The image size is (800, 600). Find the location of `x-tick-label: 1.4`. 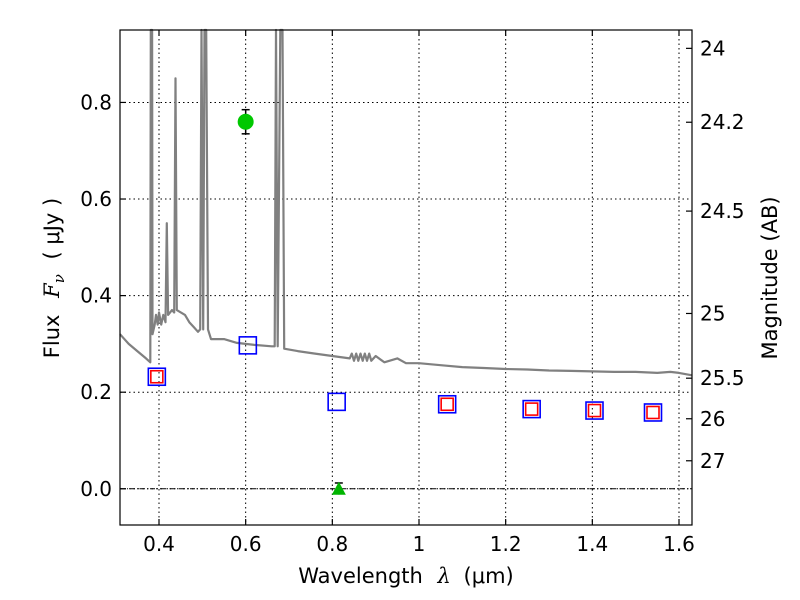

x-tick-label: 1.4 is located at coordinates (592, 544).